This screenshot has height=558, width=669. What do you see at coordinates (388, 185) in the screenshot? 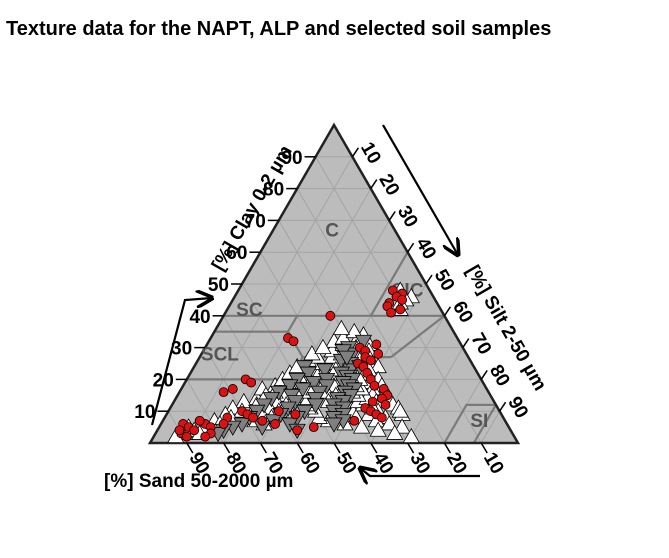
I see `silt-tick-label: 20` at bounding box center [388, 185].